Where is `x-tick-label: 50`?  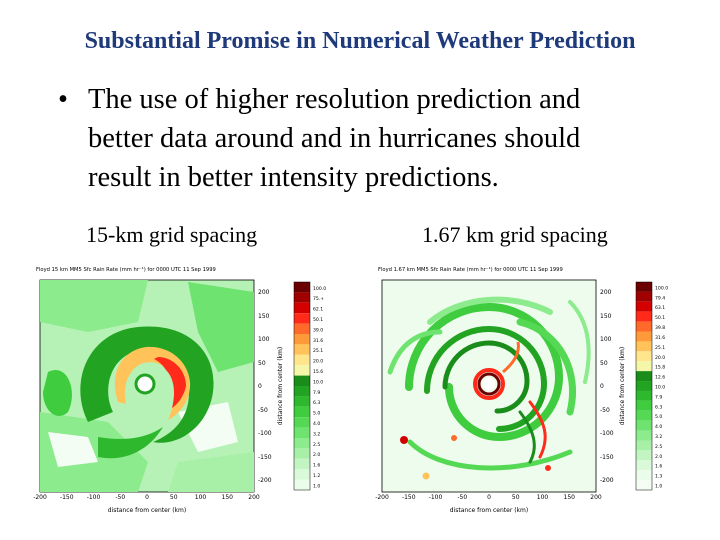 x-tick-label: 50 is located at coordinates (516, 497).